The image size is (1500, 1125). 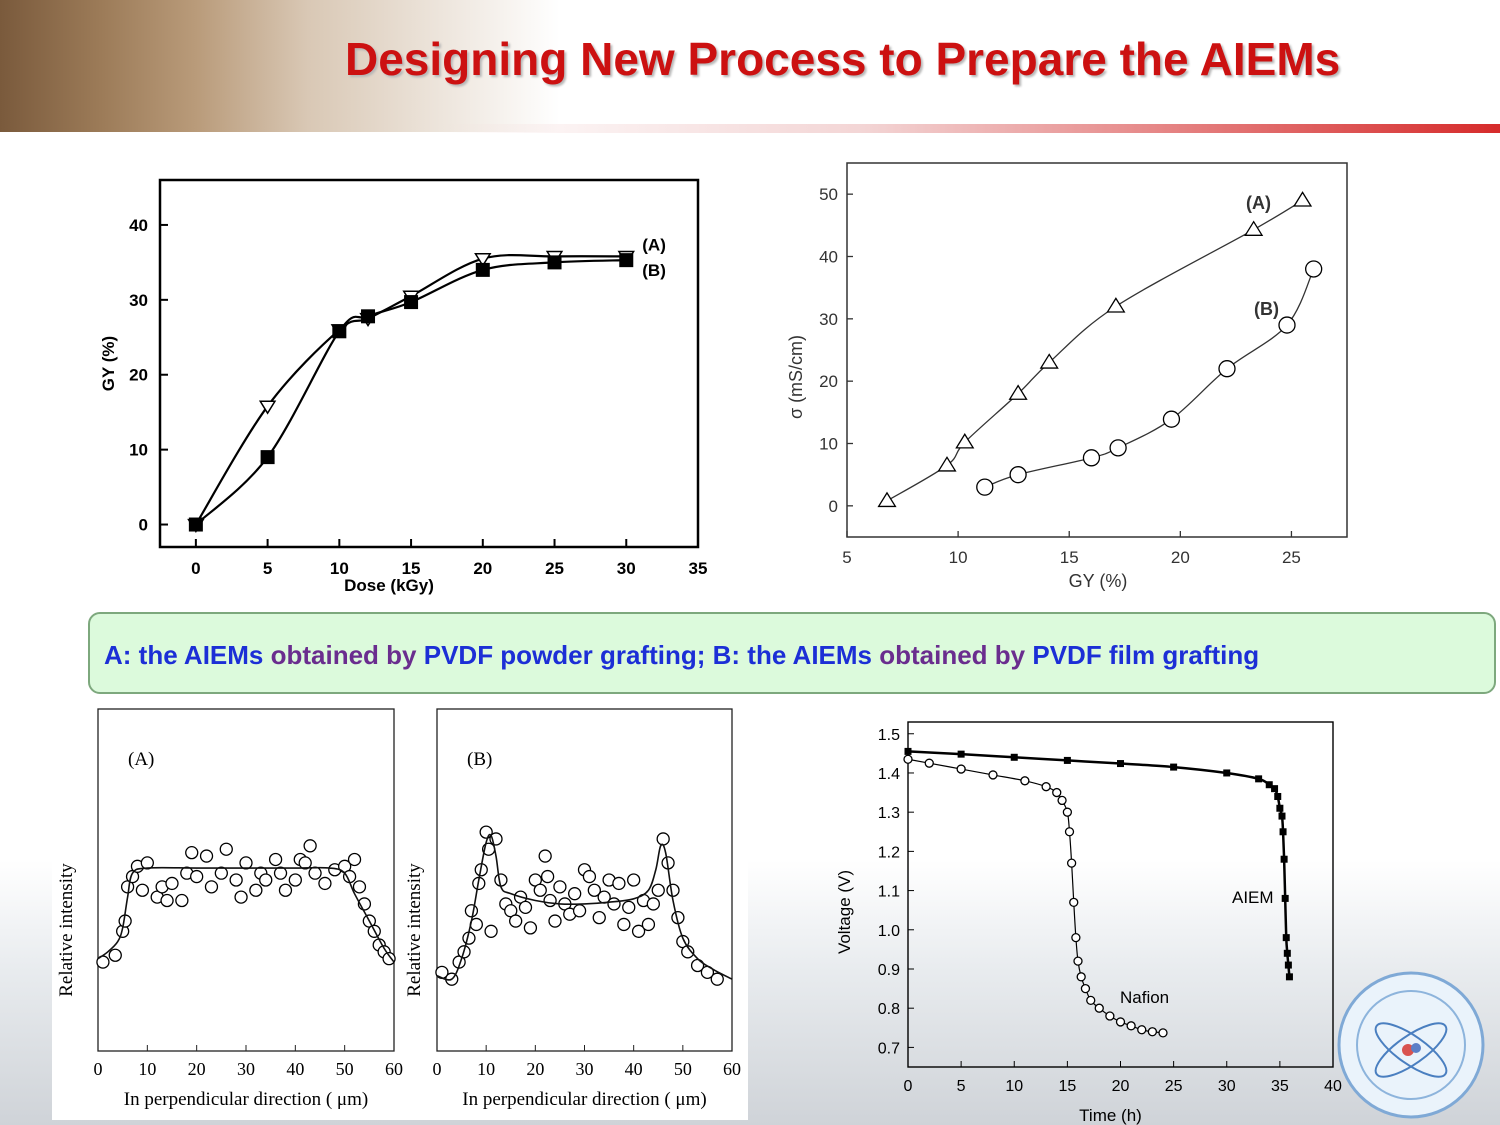 What do you see at coordinates (1110, 1115) in the screenshot?
I see `x-axis-label: Time (h)` at bounding box center [1110, 1115].